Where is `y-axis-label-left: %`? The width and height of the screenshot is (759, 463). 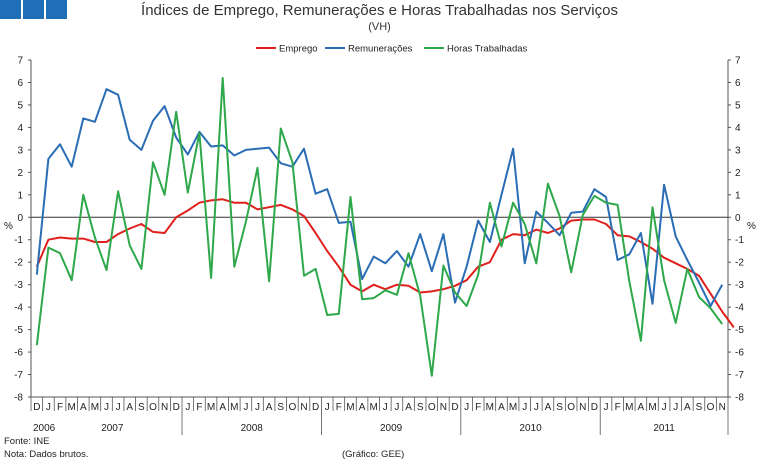 y-axis-label-left: % is located at coordinates (8, 226).